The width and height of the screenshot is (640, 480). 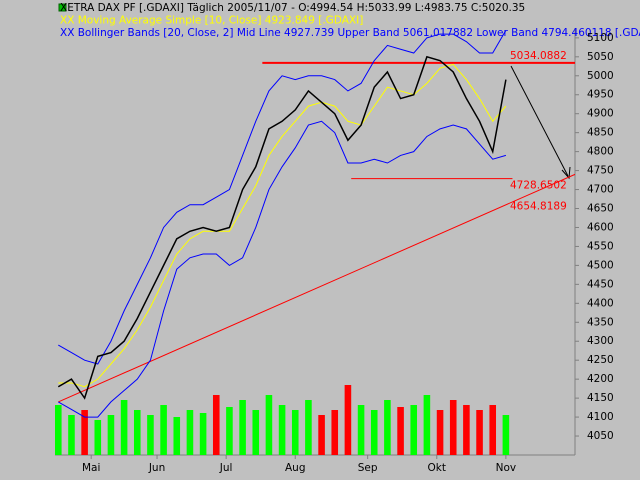 I want to click on y-tick-label: 4200, so click(x=600, y=379).